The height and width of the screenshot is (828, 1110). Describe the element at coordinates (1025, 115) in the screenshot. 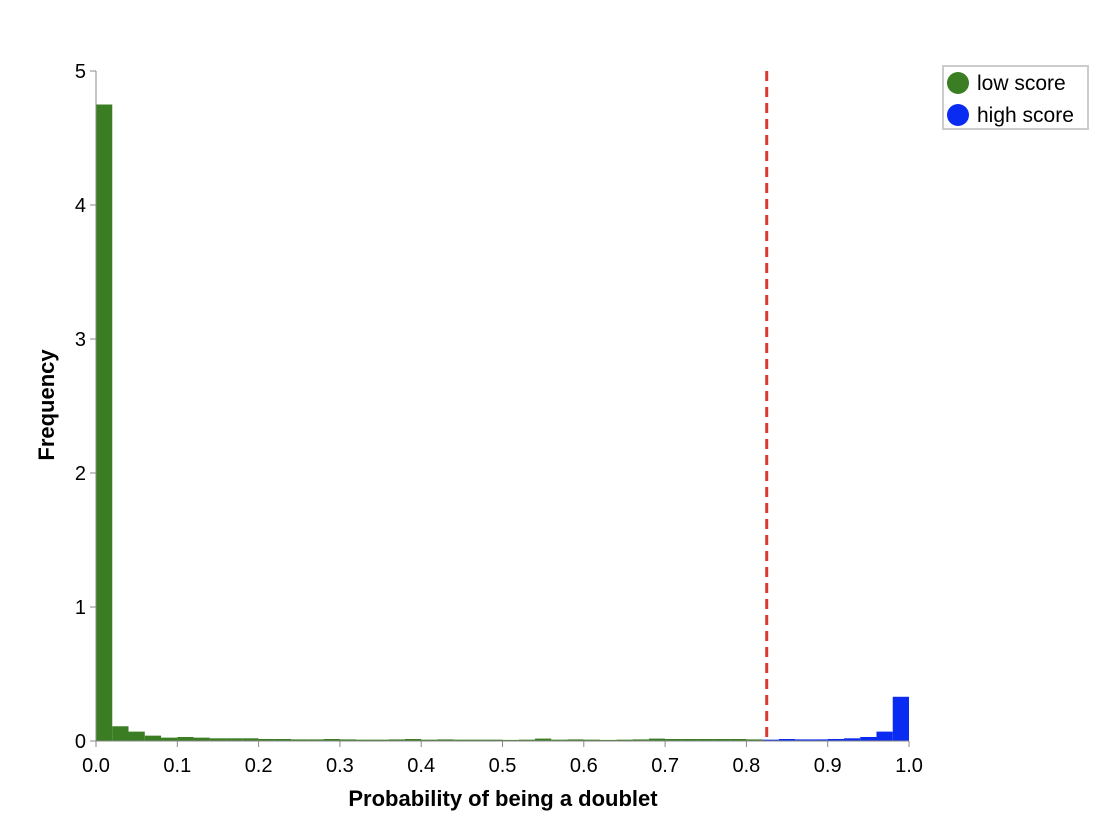

I see `legend-label: high score` at that location.